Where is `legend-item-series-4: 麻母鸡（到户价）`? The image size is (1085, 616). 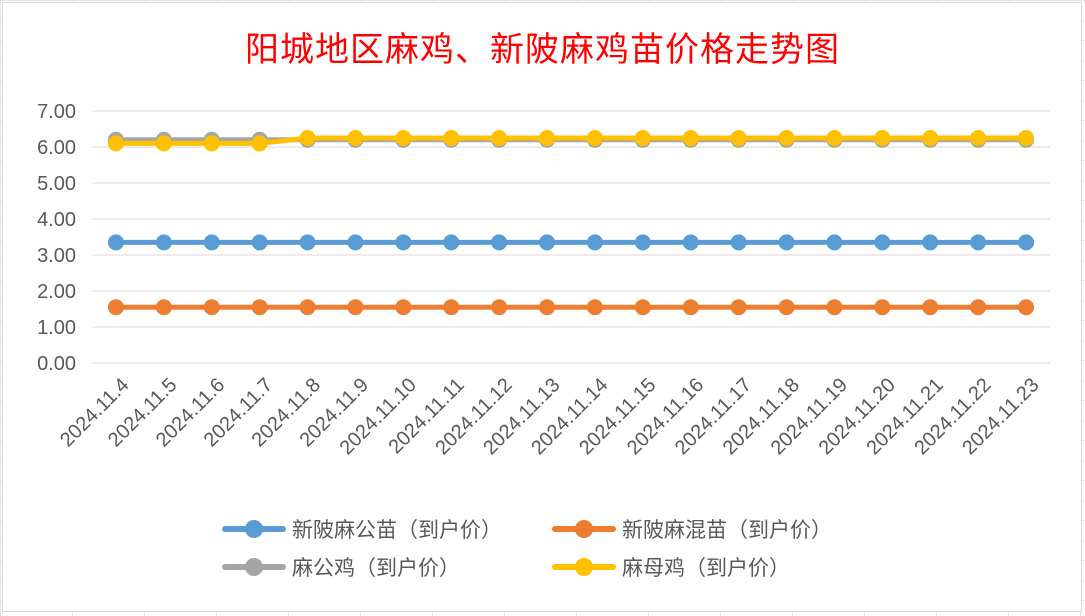 legend-item-series-4: 麻母鸡（到户价） is located at coordinates (671, 567).